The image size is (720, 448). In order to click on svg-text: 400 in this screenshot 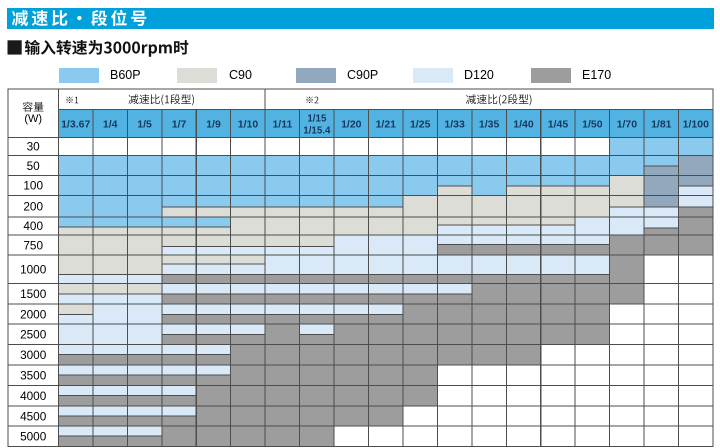, I will do `click(33, 226)`.